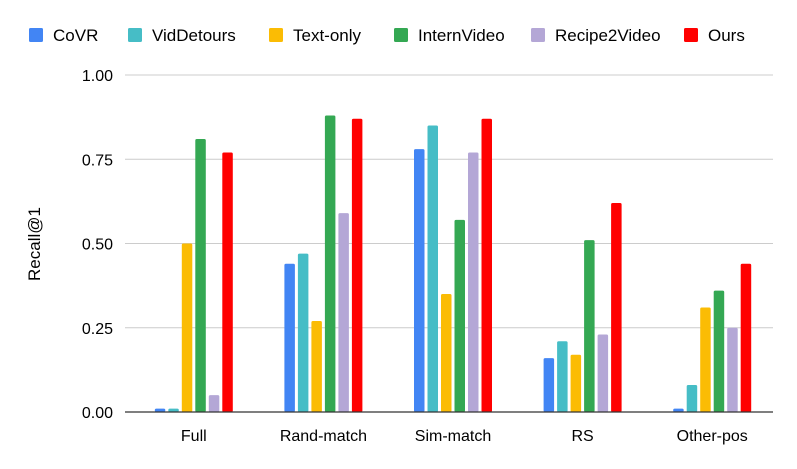  What do you see at coordinates (549, 385) in the screenshot?
I see `bar-covr-rs` at bounding box center [549, 385].